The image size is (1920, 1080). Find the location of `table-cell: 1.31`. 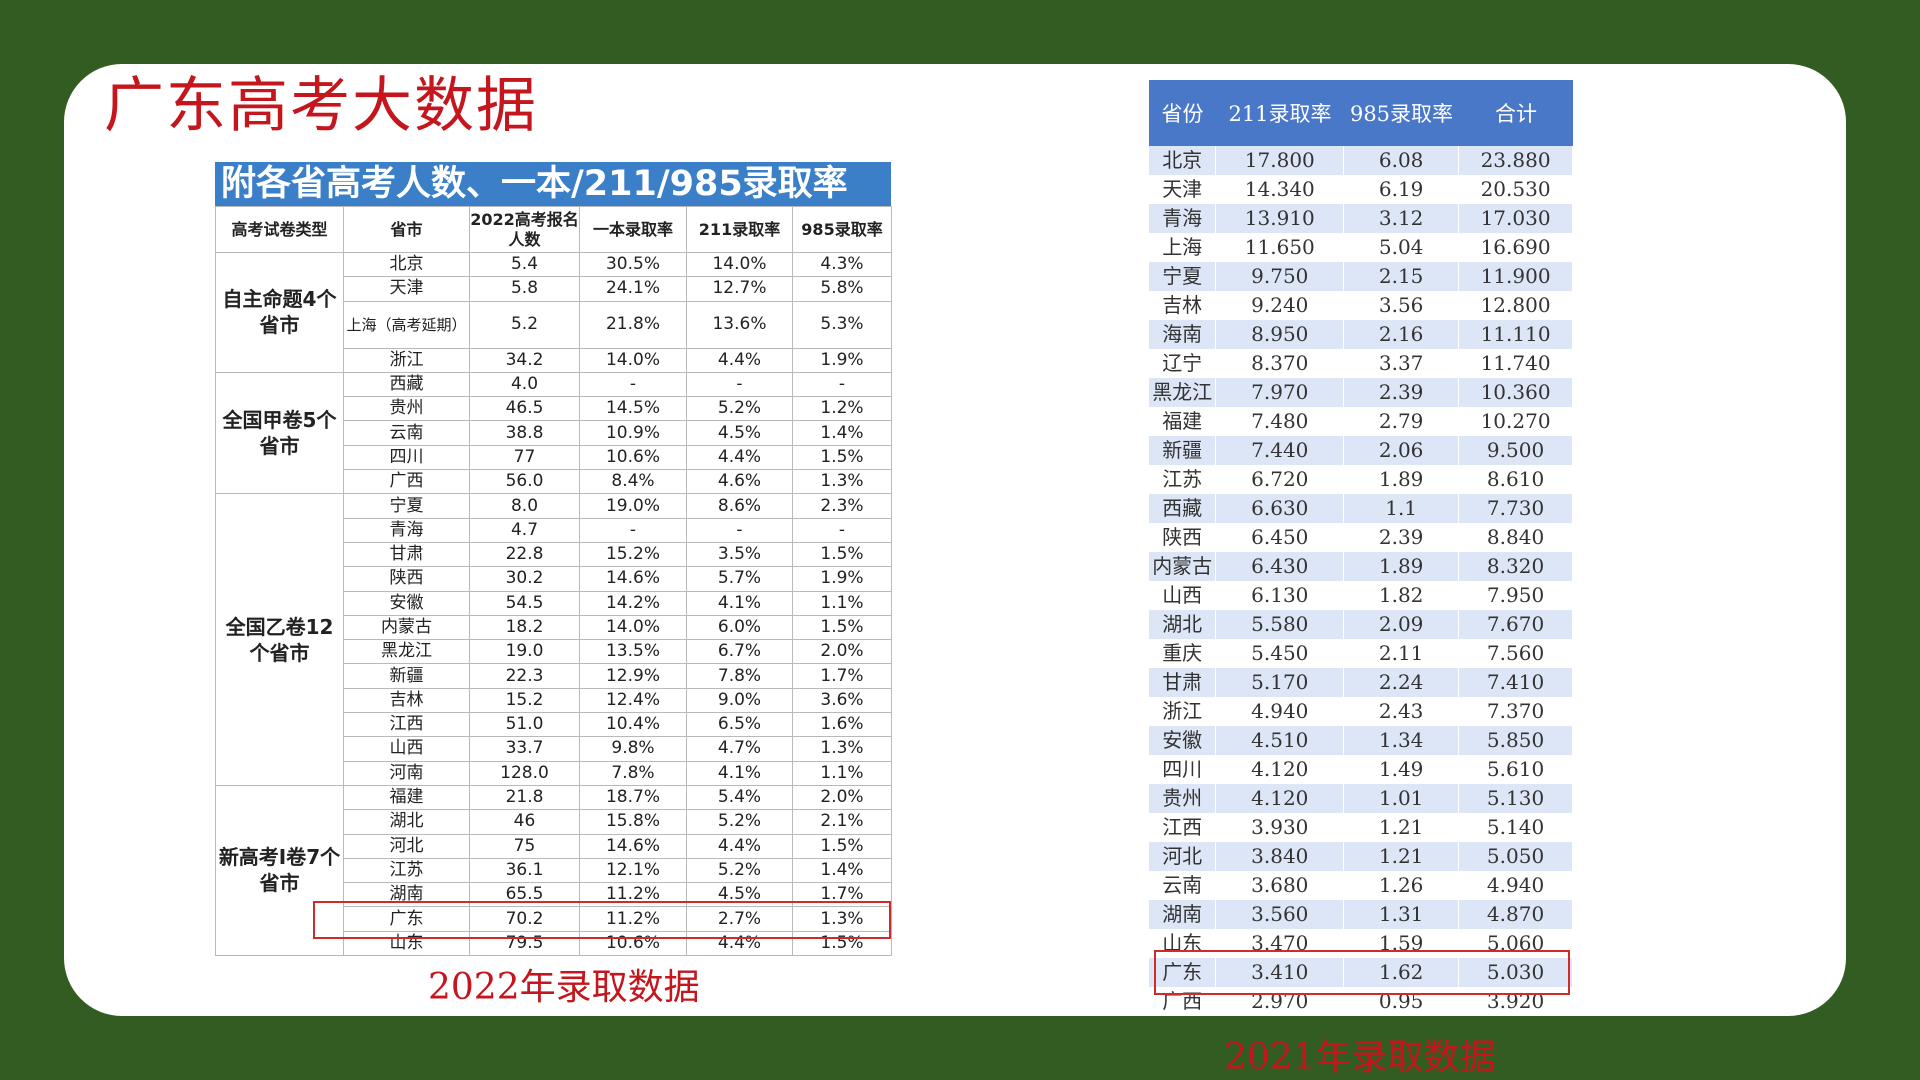

table-cell: 1.31 is located at coordinates (1402, 914).